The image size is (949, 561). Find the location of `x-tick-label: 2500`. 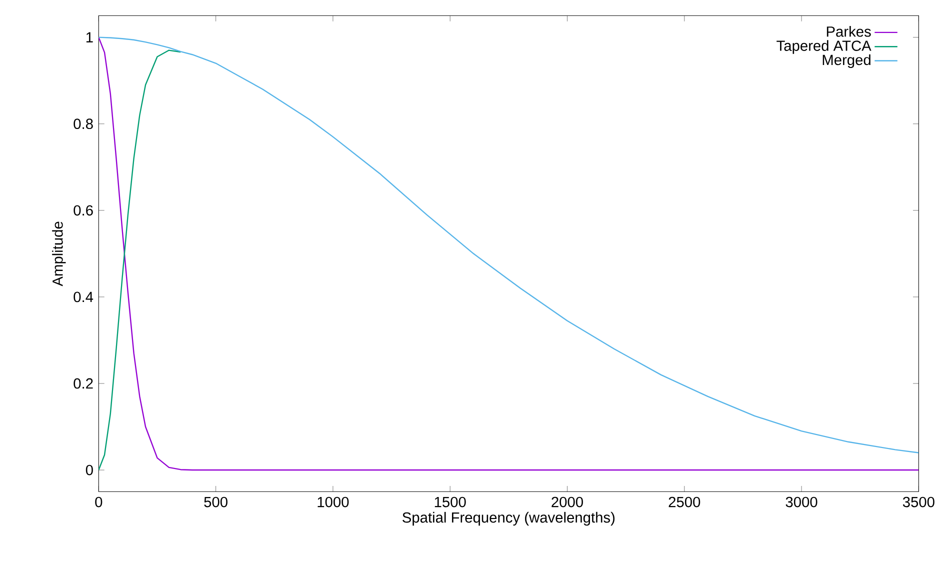

x-tick-label: 2500 is located at coordinates (684, 502).